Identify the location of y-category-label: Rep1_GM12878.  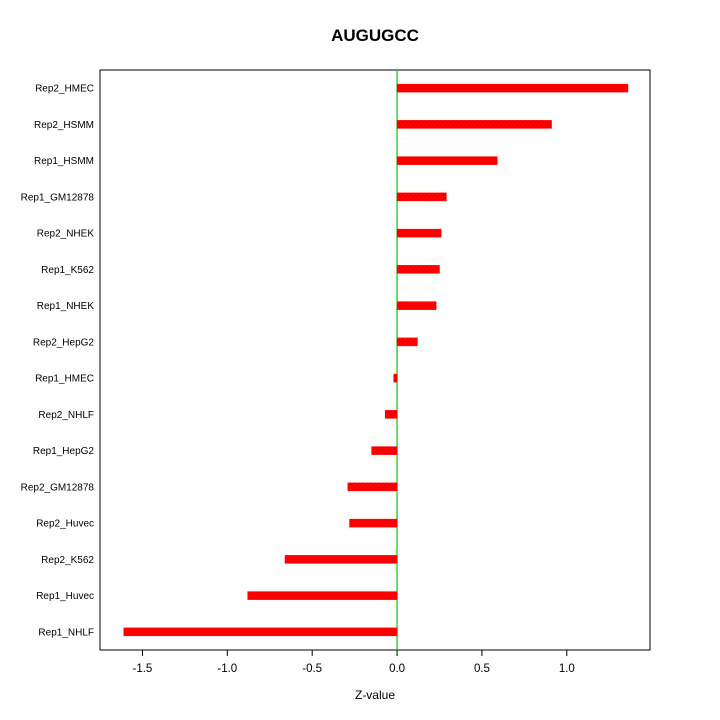
(58, 197).